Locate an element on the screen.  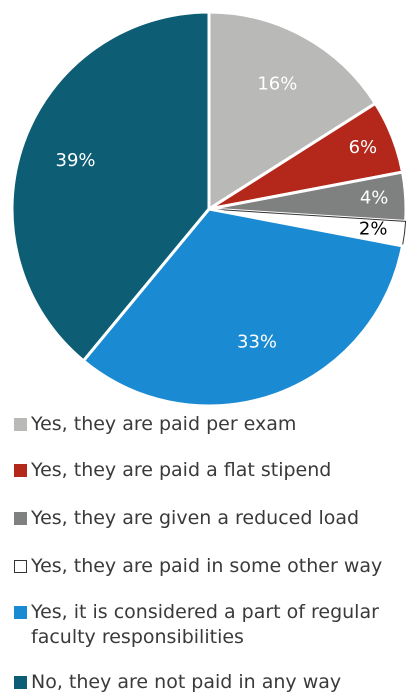
legend-label: Yes, they are paid in some other way is located at coordinates (207, 566).